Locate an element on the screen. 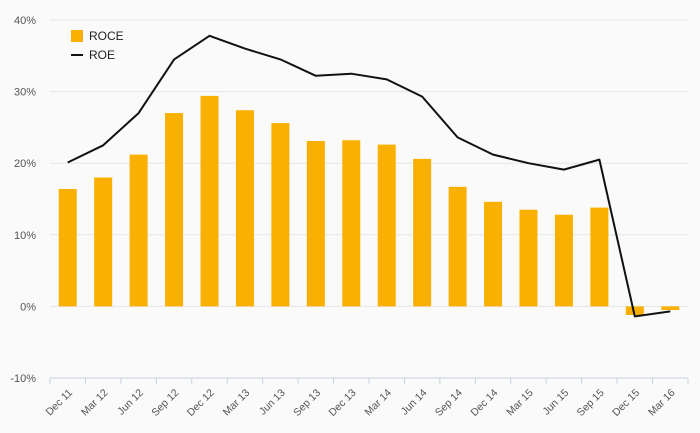 The image size is (700, 433). legend-label-roe: ROE is located at coordinates (102, 55).